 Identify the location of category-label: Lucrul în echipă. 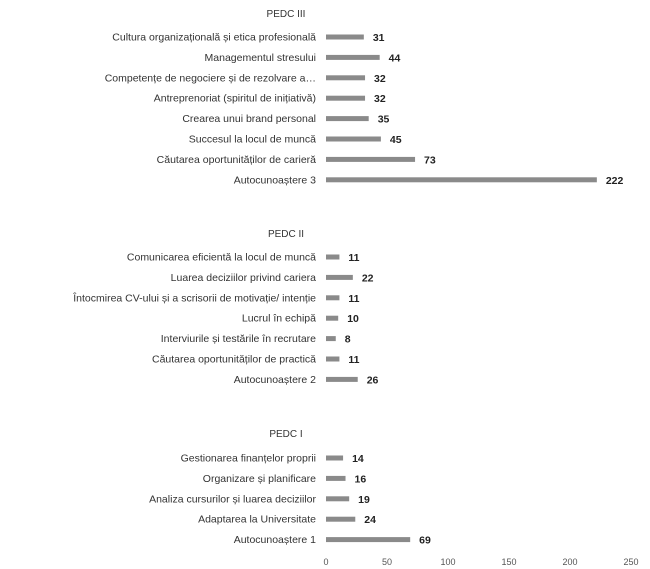
(279, 319).